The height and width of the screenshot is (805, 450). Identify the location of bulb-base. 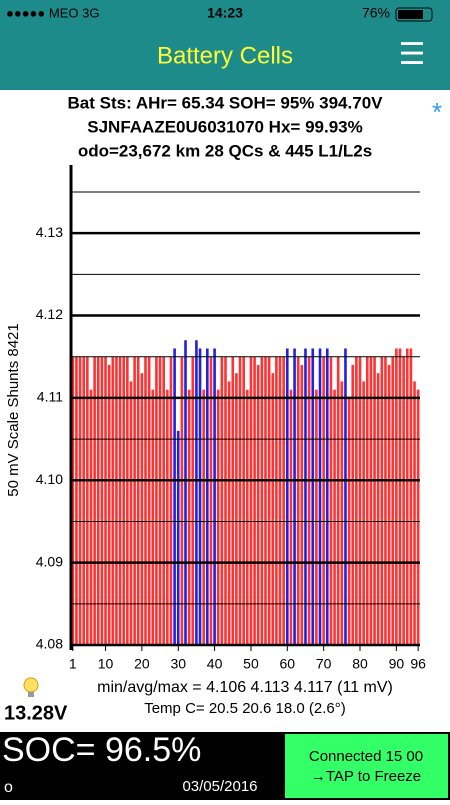
(31, 694).